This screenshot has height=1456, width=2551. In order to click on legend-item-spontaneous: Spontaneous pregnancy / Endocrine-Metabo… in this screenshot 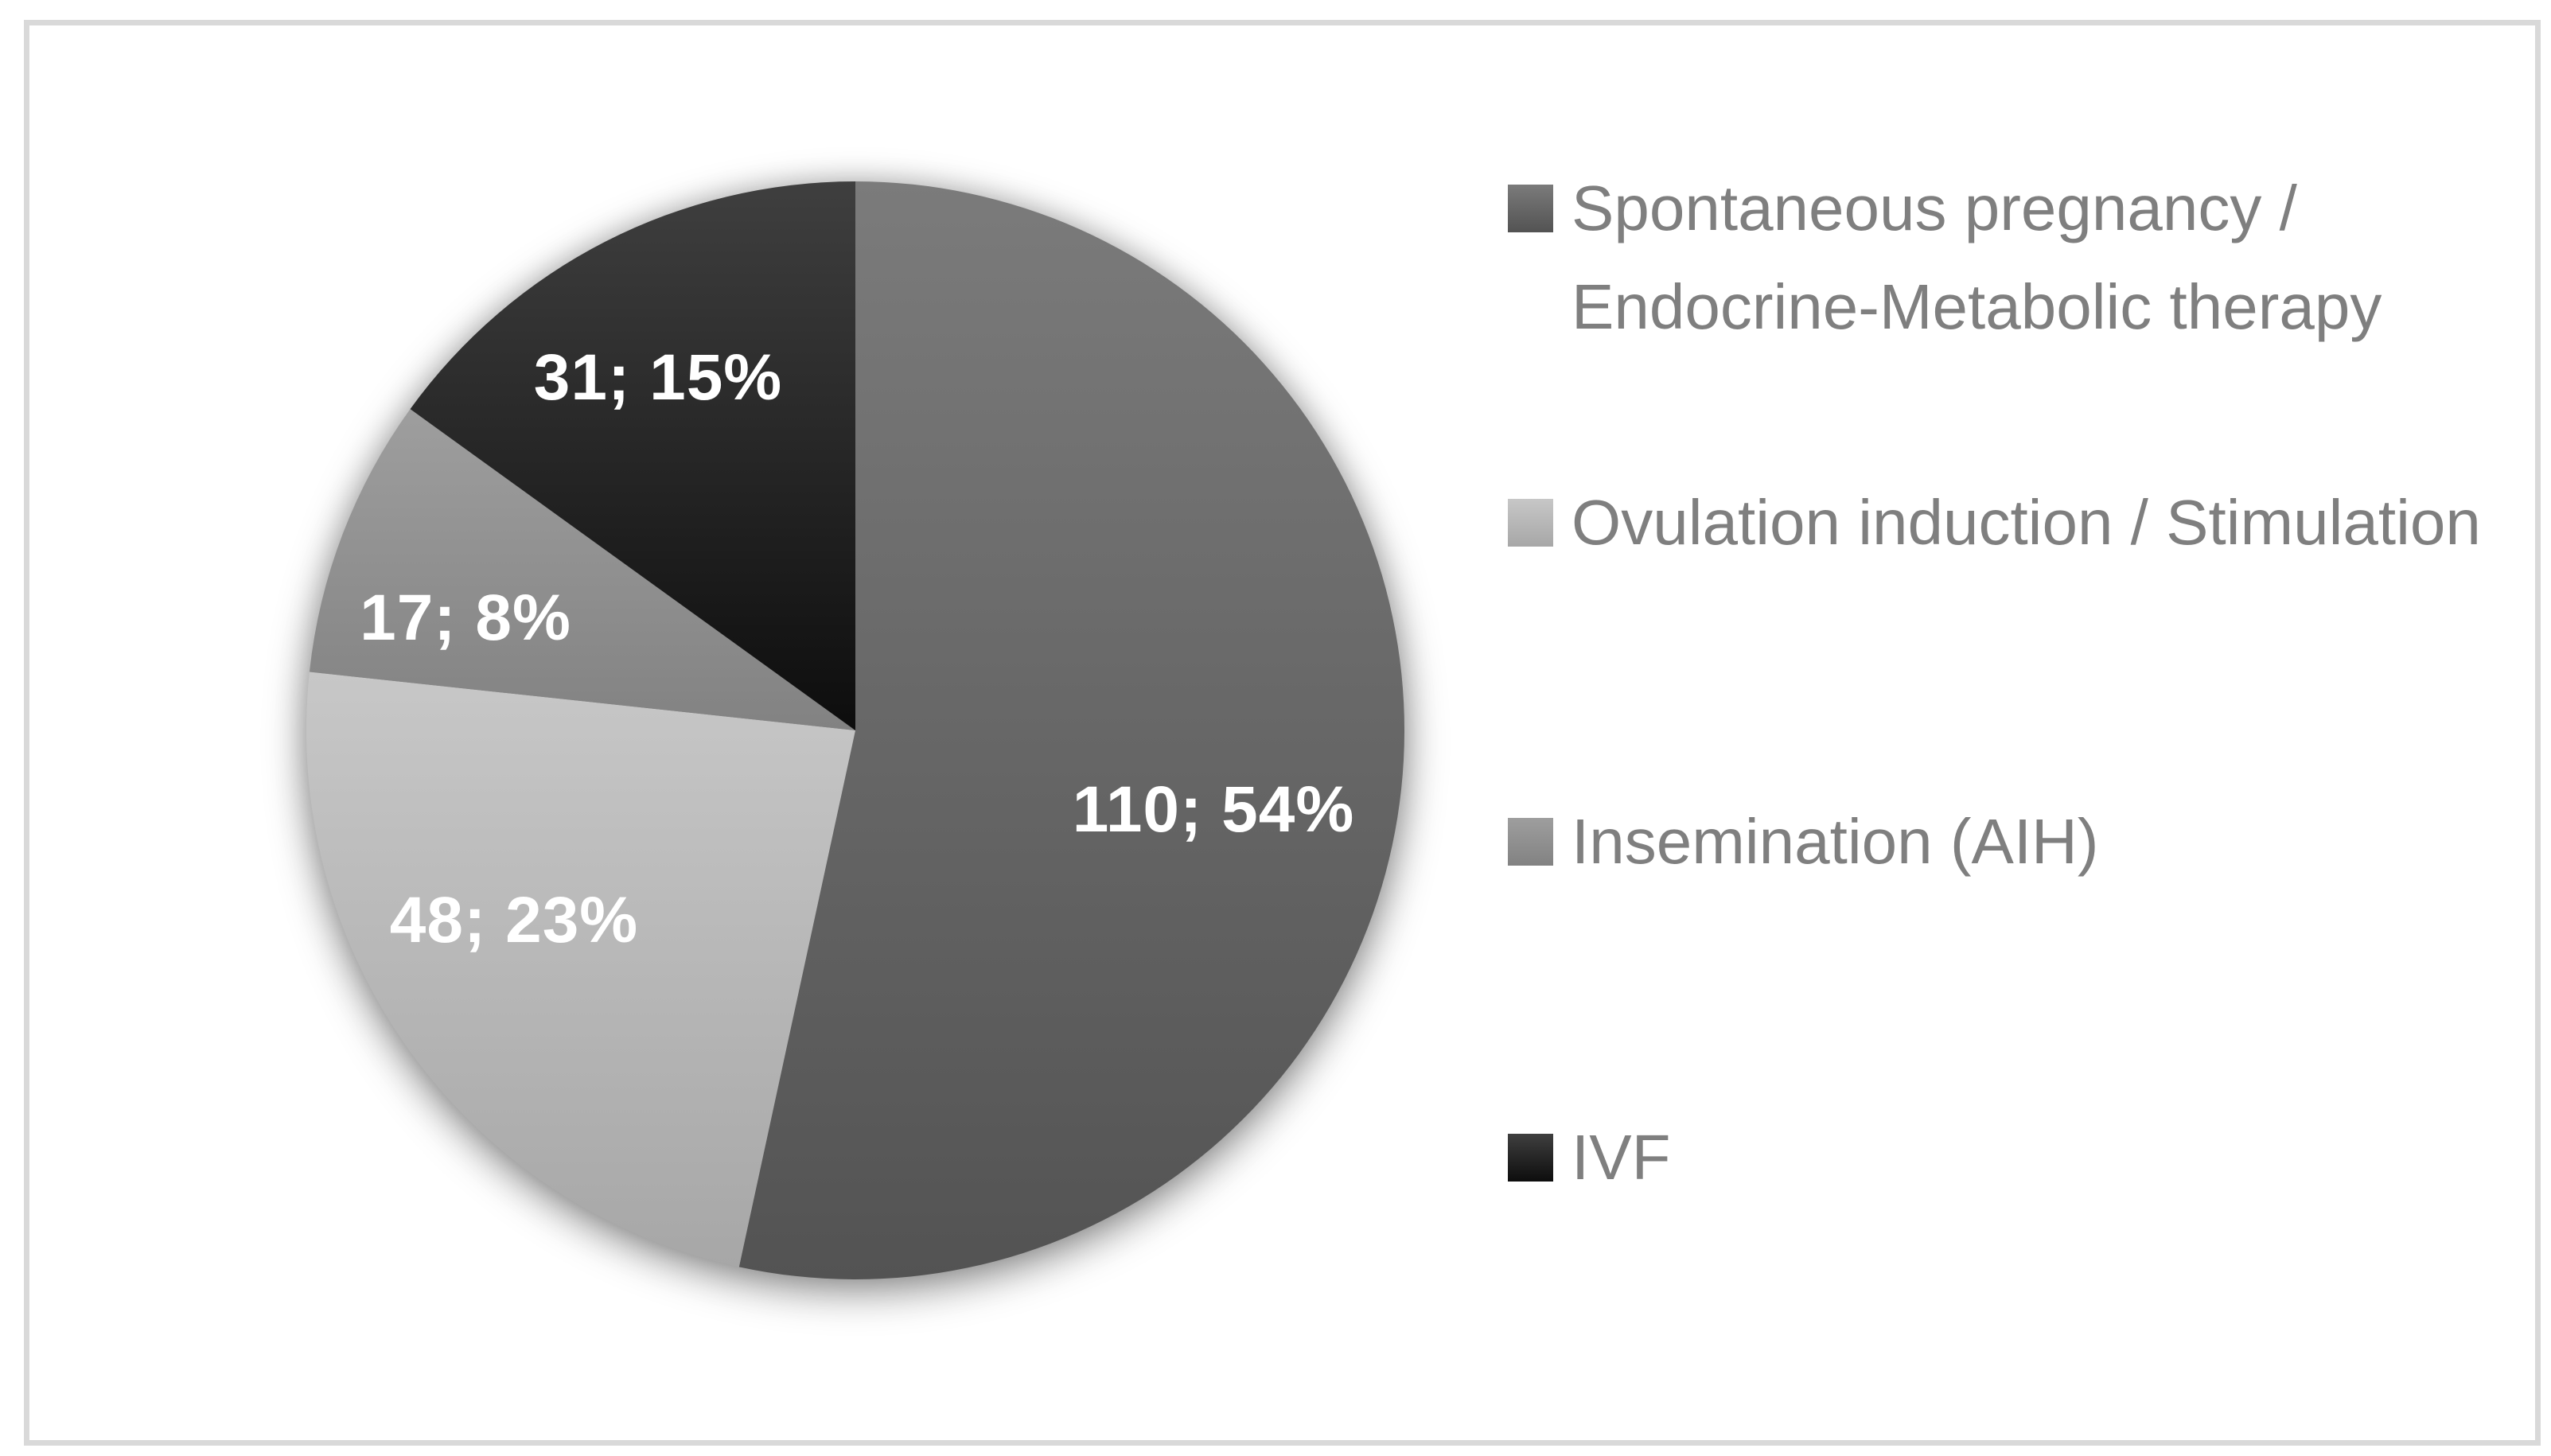, I will do `click(2009, 257)`.